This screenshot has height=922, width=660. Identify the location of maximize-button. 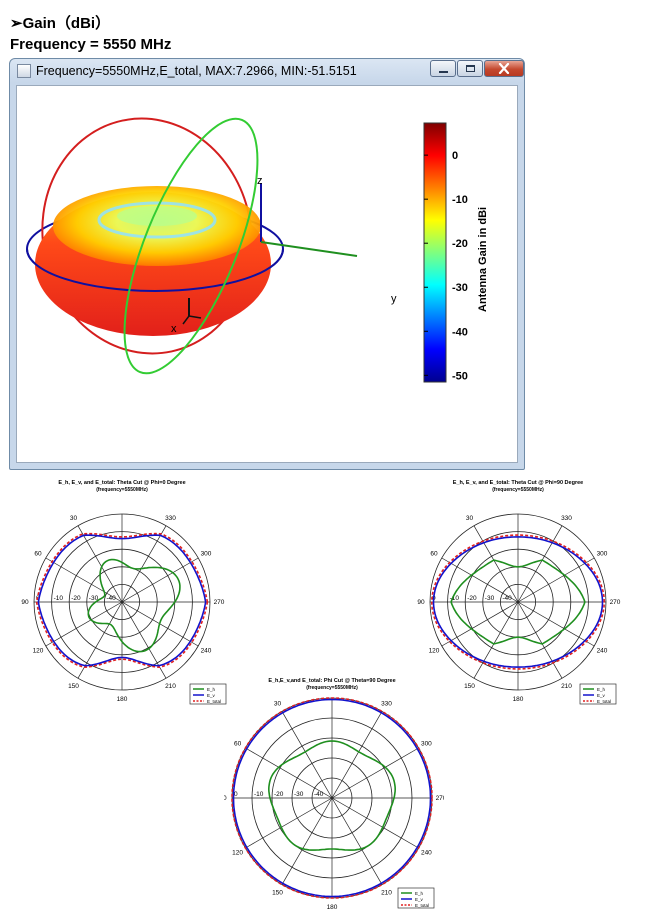
(470, 68).